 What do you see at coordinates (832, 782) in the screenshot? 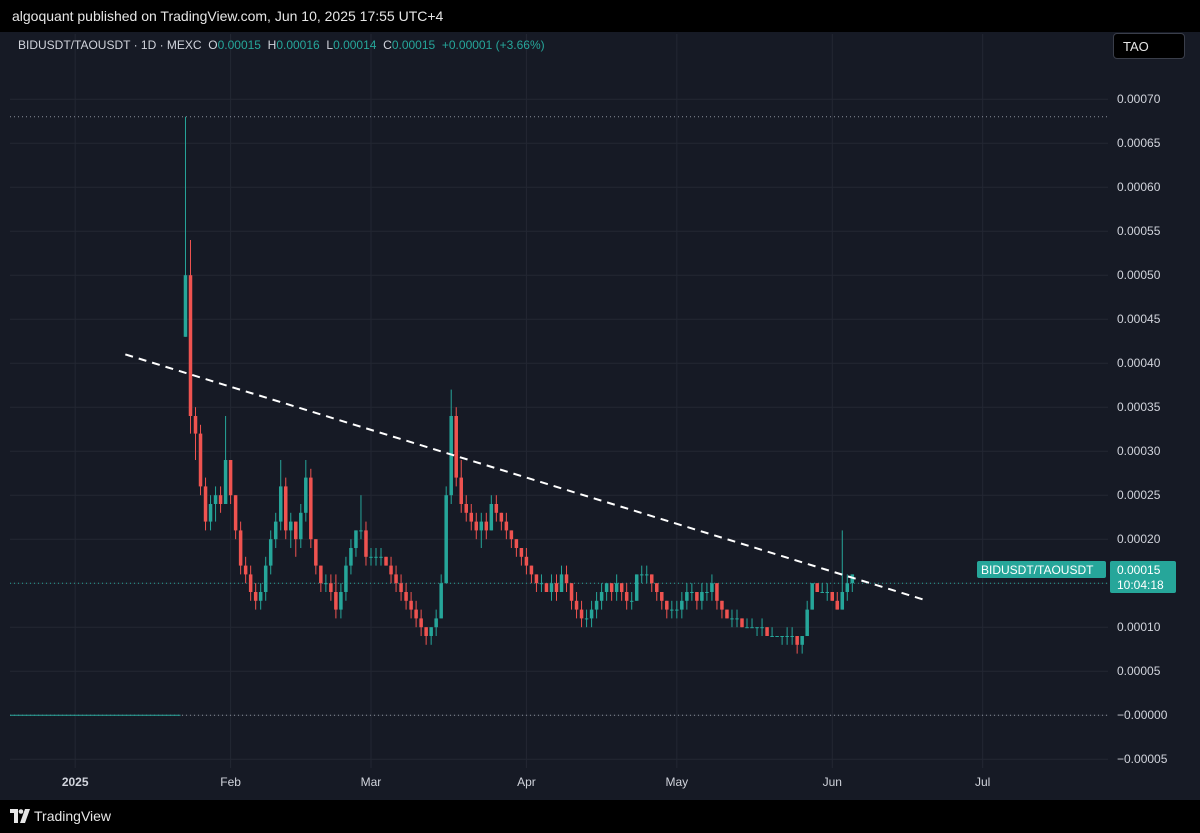
I see `x-tick-label: Jun` at bounding box center [832, 782].